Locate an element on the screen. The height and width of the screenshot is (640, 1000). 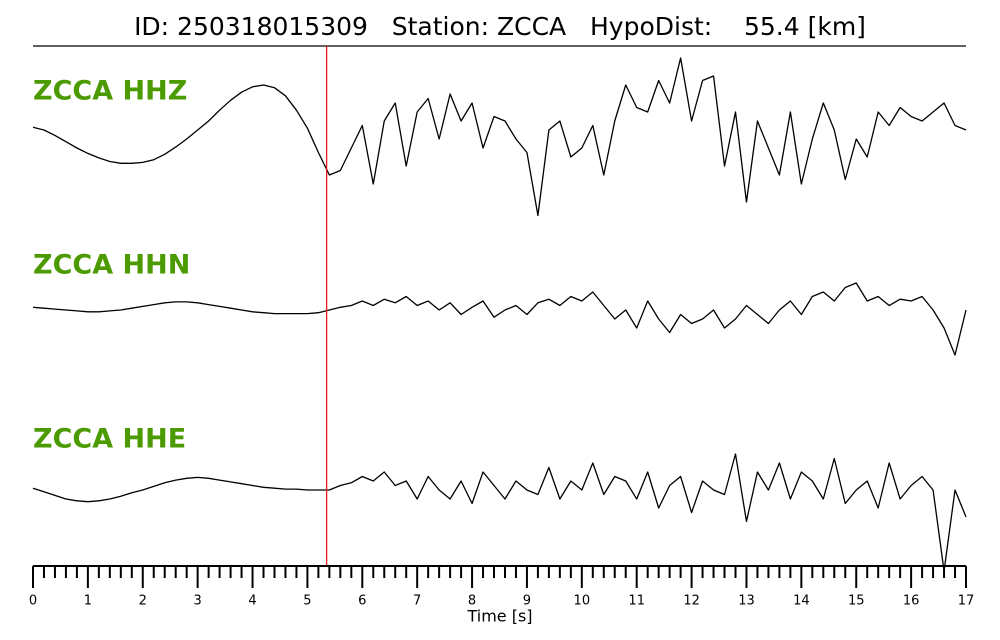
x-tick-label: 1 is located at coordinates (88, 601).